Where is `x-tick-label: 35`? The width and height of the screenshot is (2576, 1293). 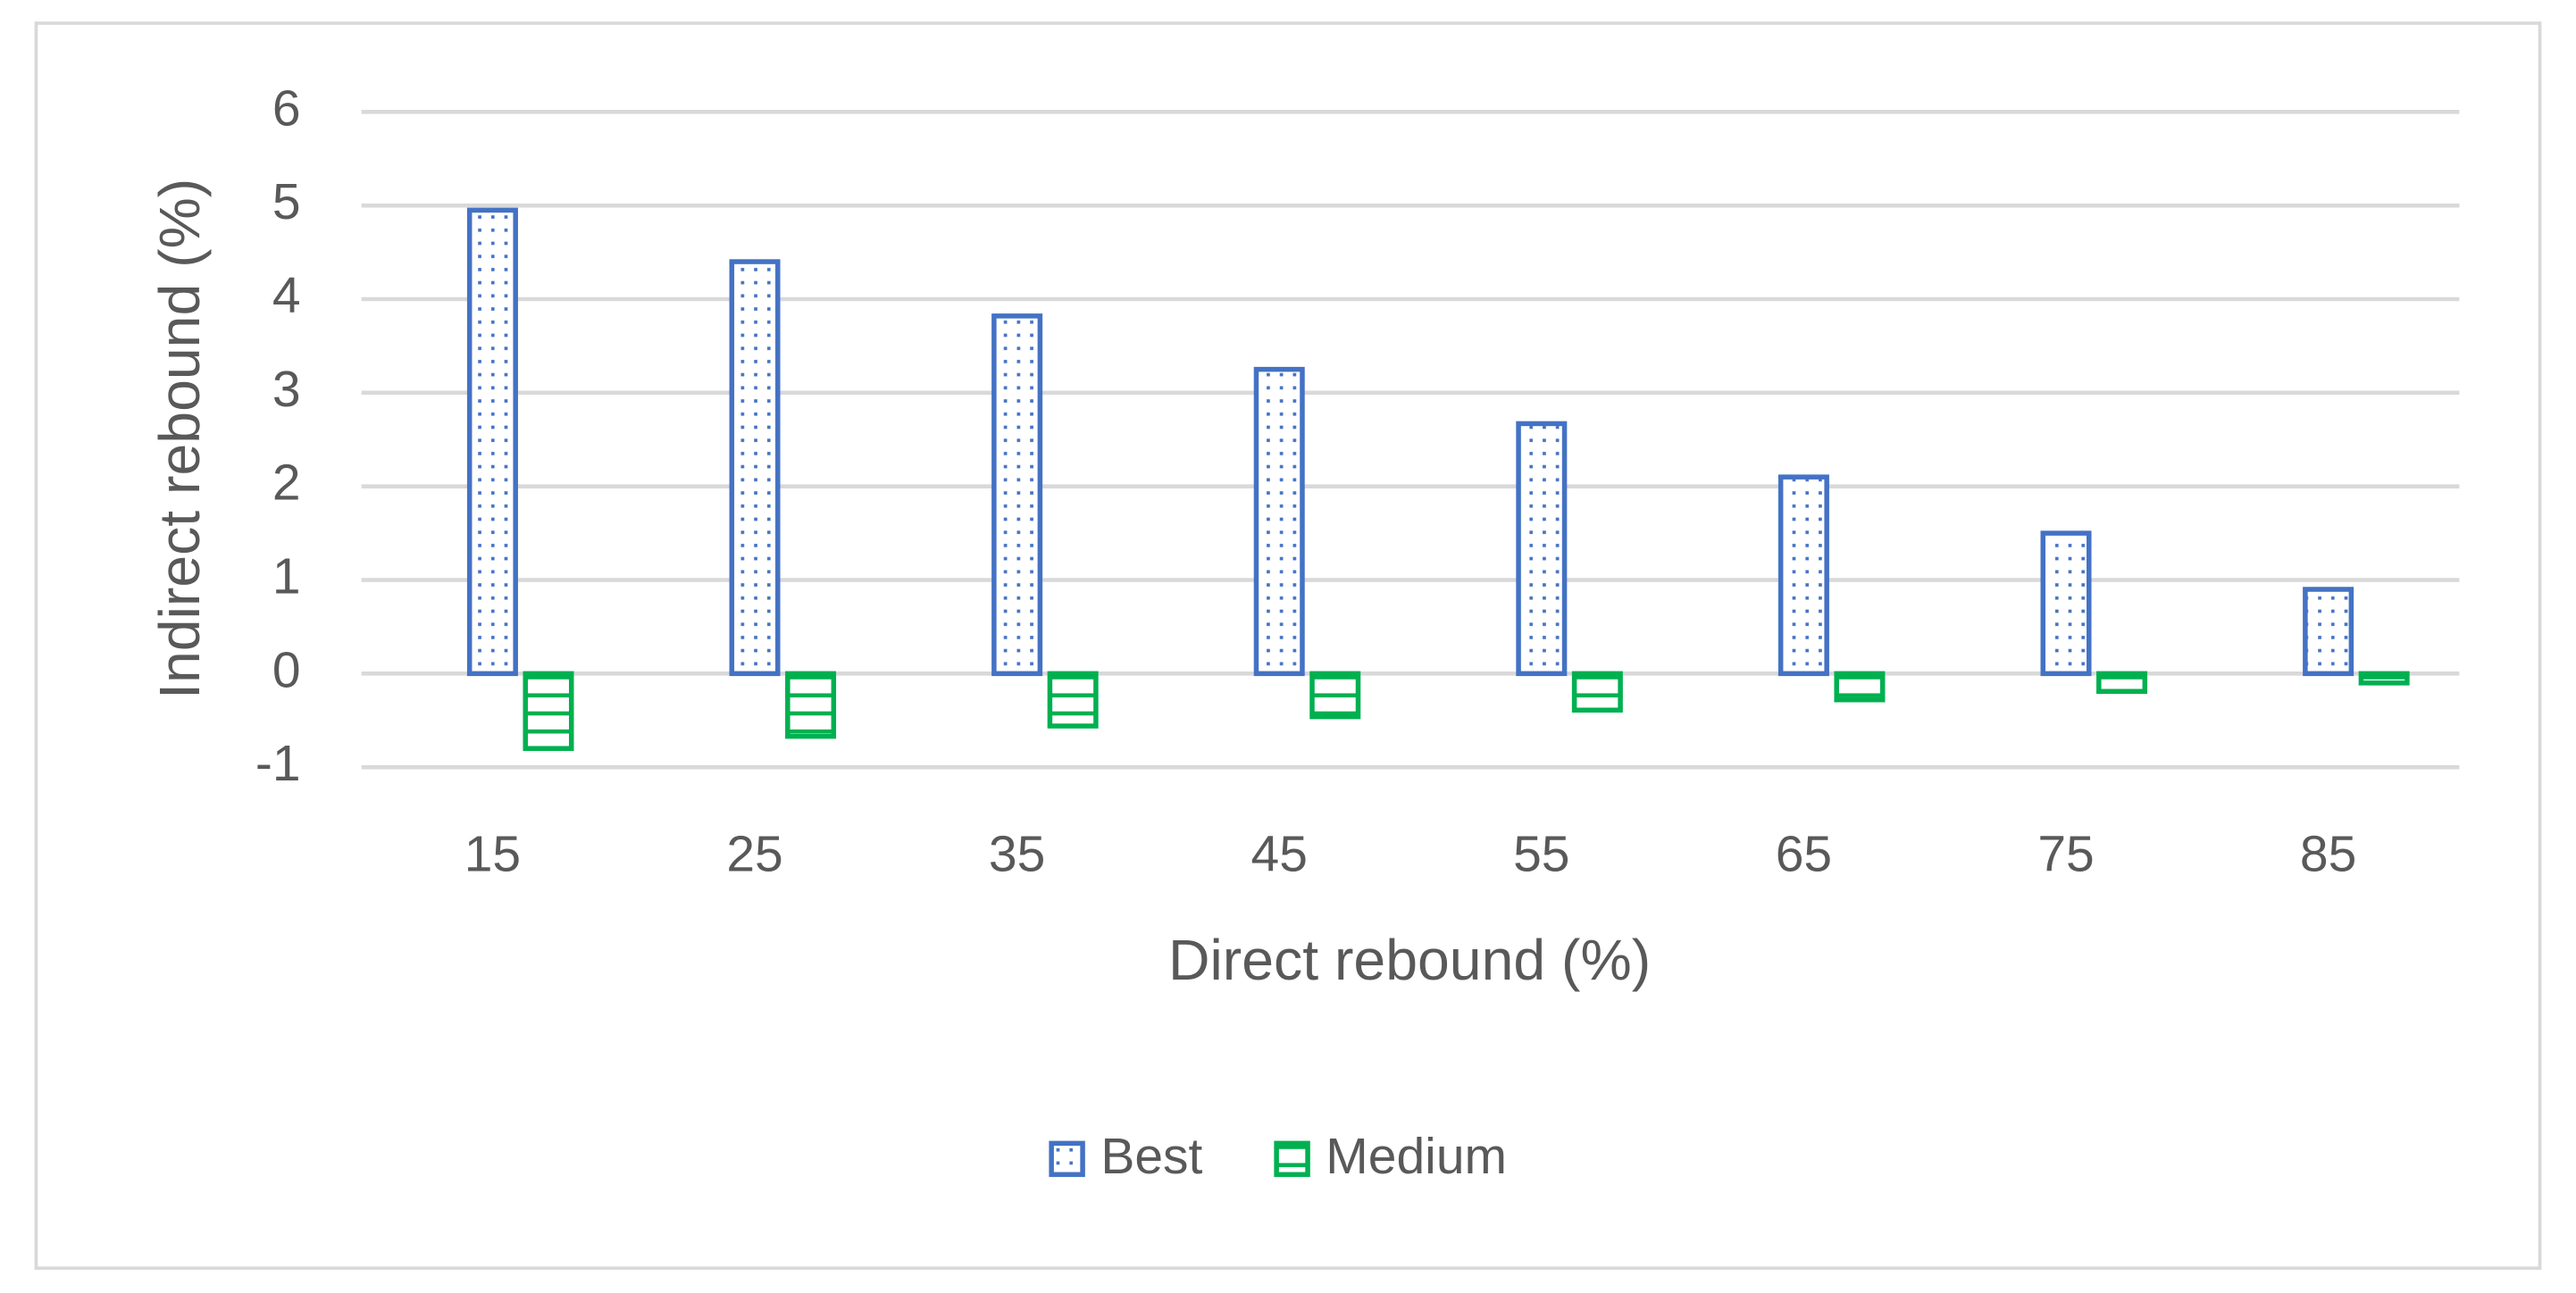 x-tick-label: 35 is located at coordinates (1017, 853).